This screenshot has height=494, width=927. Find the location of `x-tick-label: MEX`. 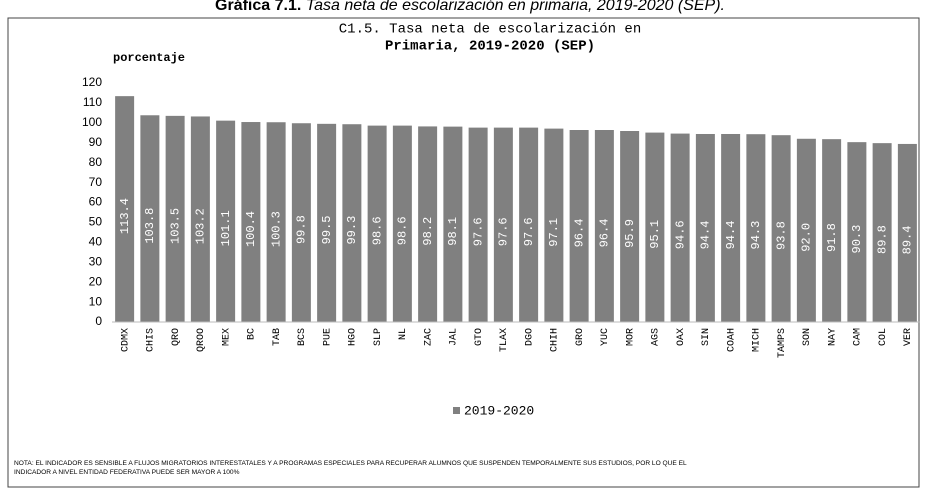

x-tick-label: MEX is located at coordinates (226, 337).